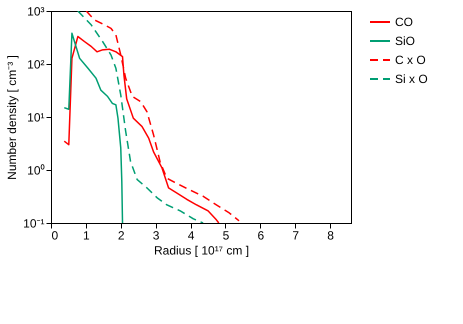  I want to click on x-tick-label: 3, so click(156, 235).